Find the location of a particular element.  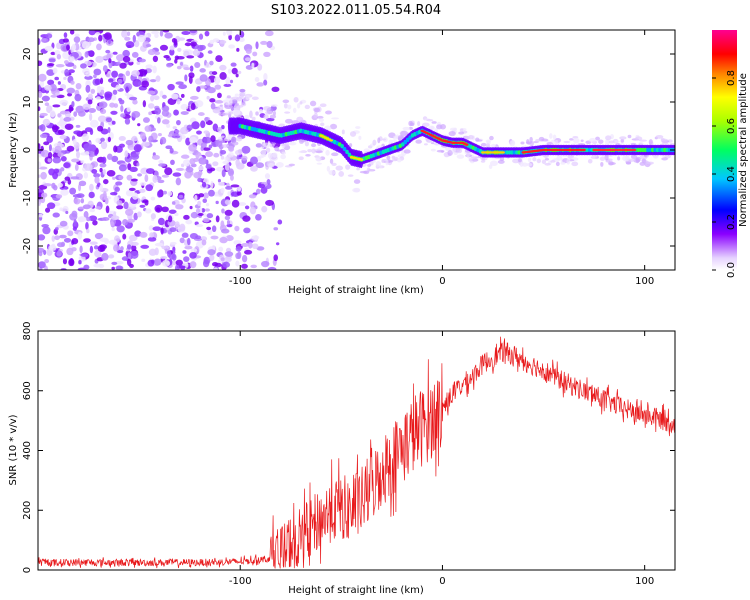

snr-xtick-label: 100 is located at coordinates (644, 581).